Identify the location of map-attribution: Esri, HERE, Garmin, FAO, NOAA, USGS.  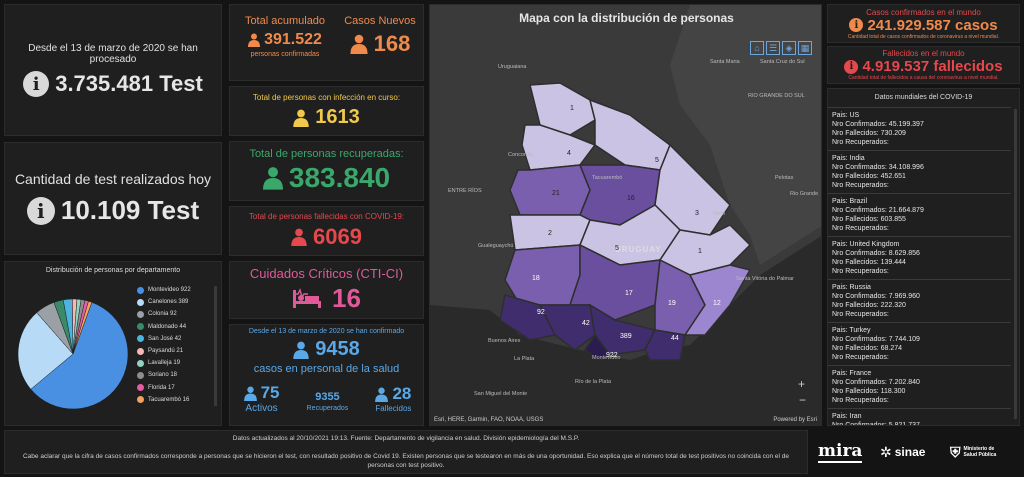
(489, 420).